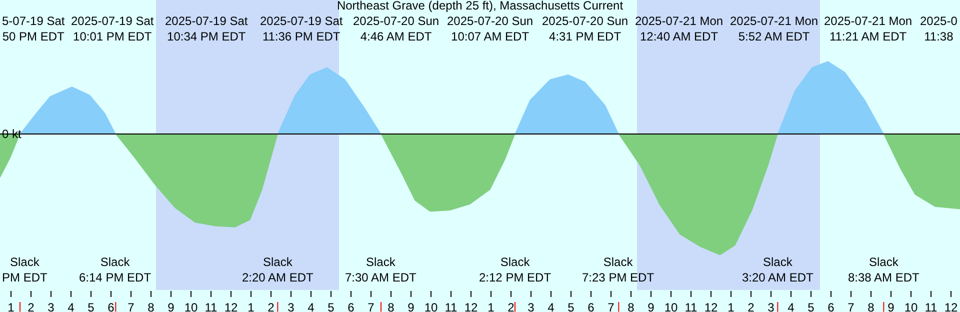 This screenshot has height=312, width=960. I want to click on annotation: Slack 8:38 AM EDT, so click(884, 270).